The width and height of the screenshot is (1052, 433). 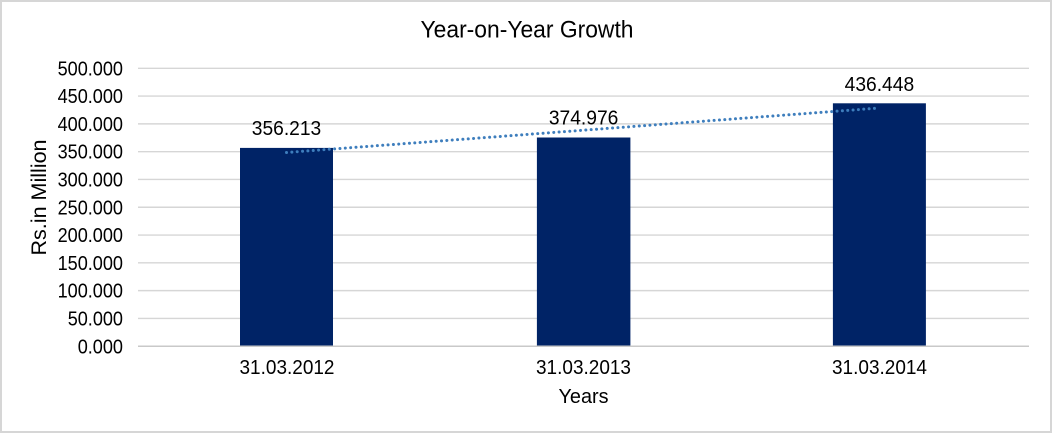 What do you see at coordinates (584, 397) in the screenshot?
I see `svg-text: Years` at bounding box center [584, 397].